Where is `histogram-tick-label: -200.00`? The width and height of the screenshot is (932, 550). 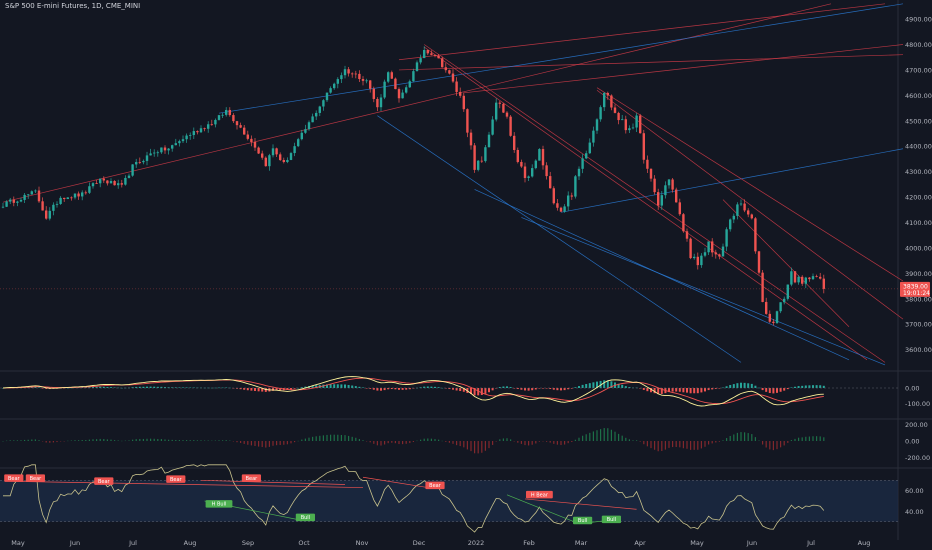 histogram-tick-label: -200.00 is located at coordinates (917, 458).